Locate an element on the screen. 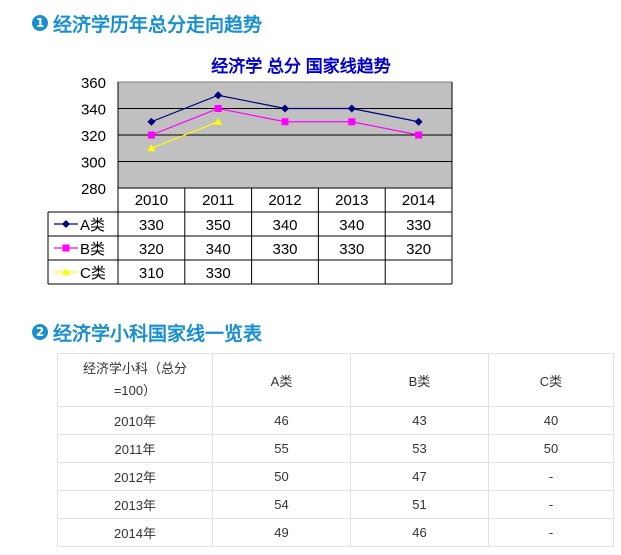 The height and width of the screenshot is (555, 621). legend-label: C类 is located at coordinates (93, 273).